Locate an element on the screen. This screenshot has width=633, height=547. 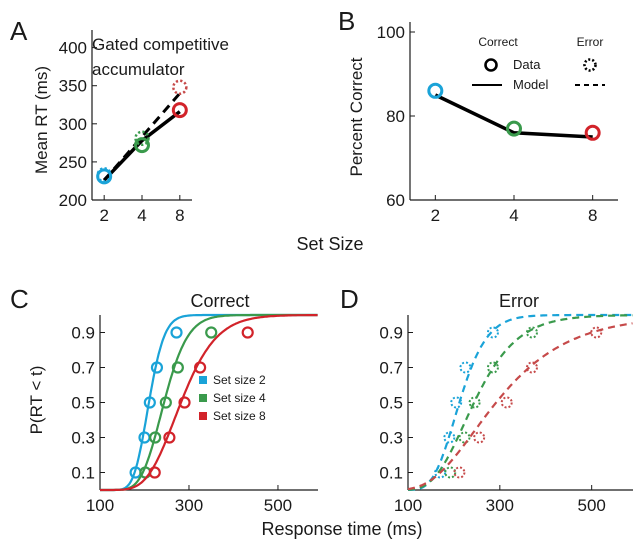
panel-a-ylabel: Mean RT (ms) is located at coordinates (41, 120).